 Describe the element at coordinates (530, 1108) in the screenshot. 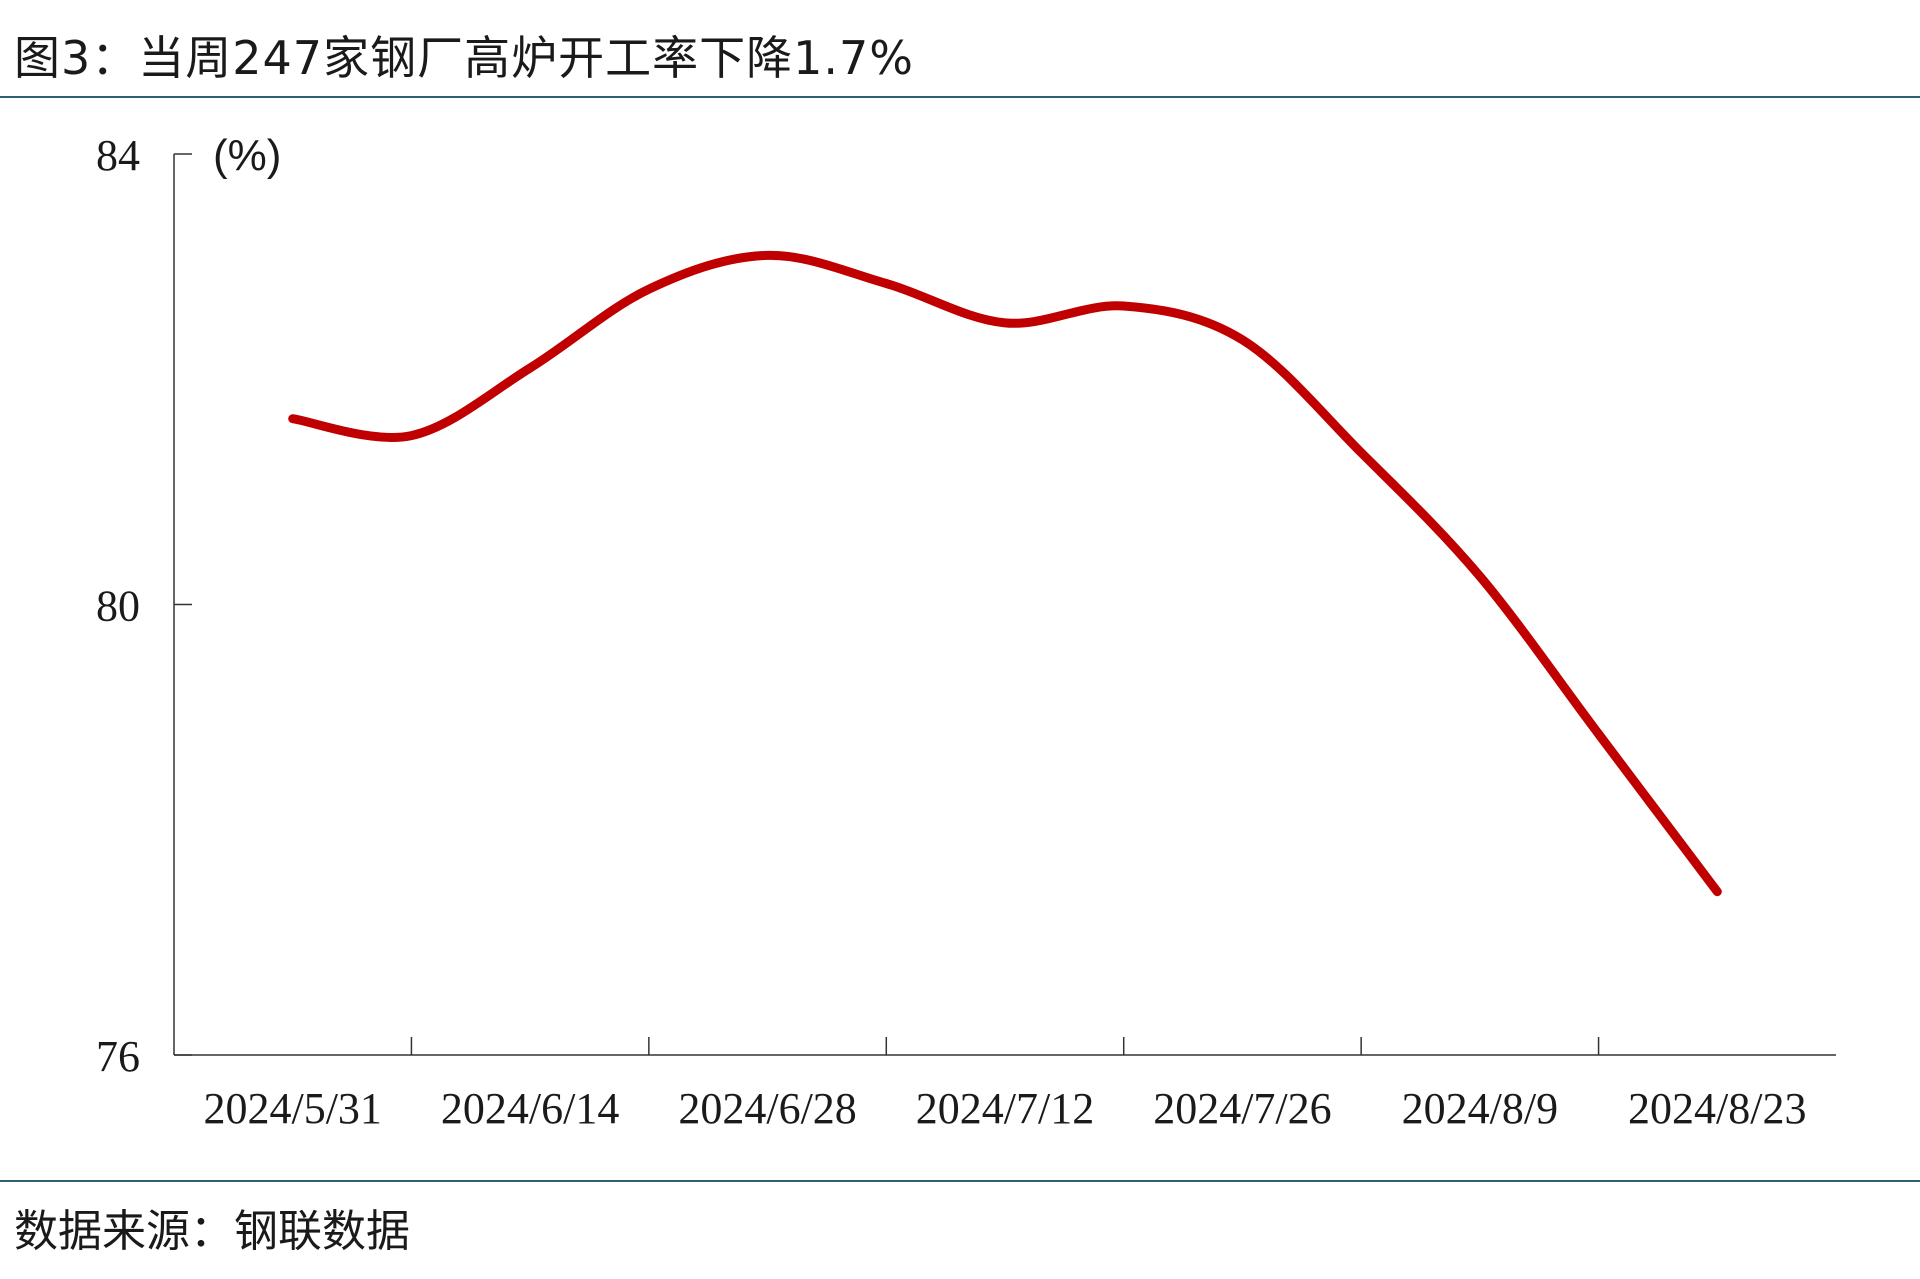

I see `x-tick-label: 2024/6/14` at that location.